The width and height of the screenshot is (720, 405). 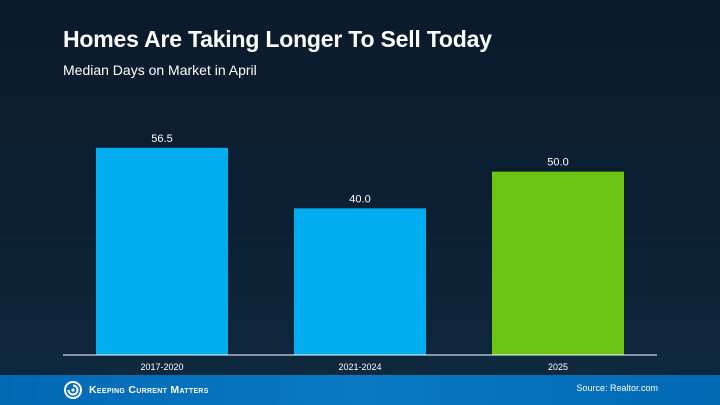 What do you see at coordinates (161, 367) in the screenshot?
I see `x-tick-label-2017-2020: 2017-2020` at bounding box center [161, 367].